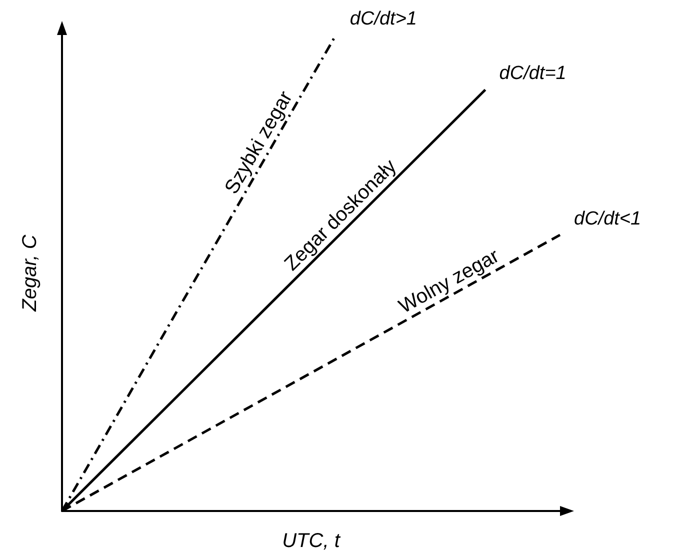 The image size is (675, 556). I want to click on text: Wolny zegar, so click(449, 281).